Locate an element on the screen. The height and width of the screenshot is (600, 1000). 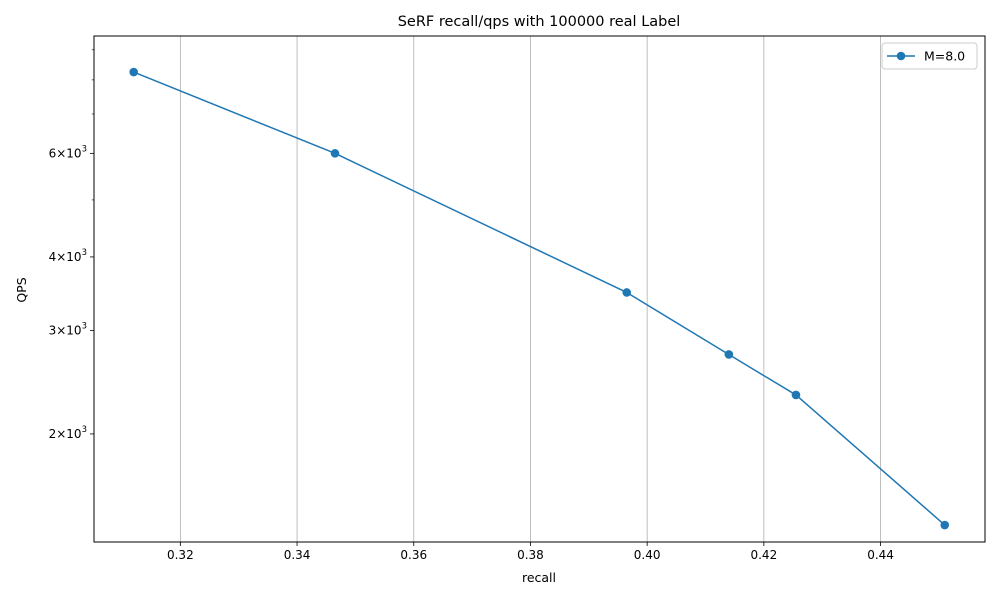
x-tick-label: 0.40 is located at coordinates (647, 555).